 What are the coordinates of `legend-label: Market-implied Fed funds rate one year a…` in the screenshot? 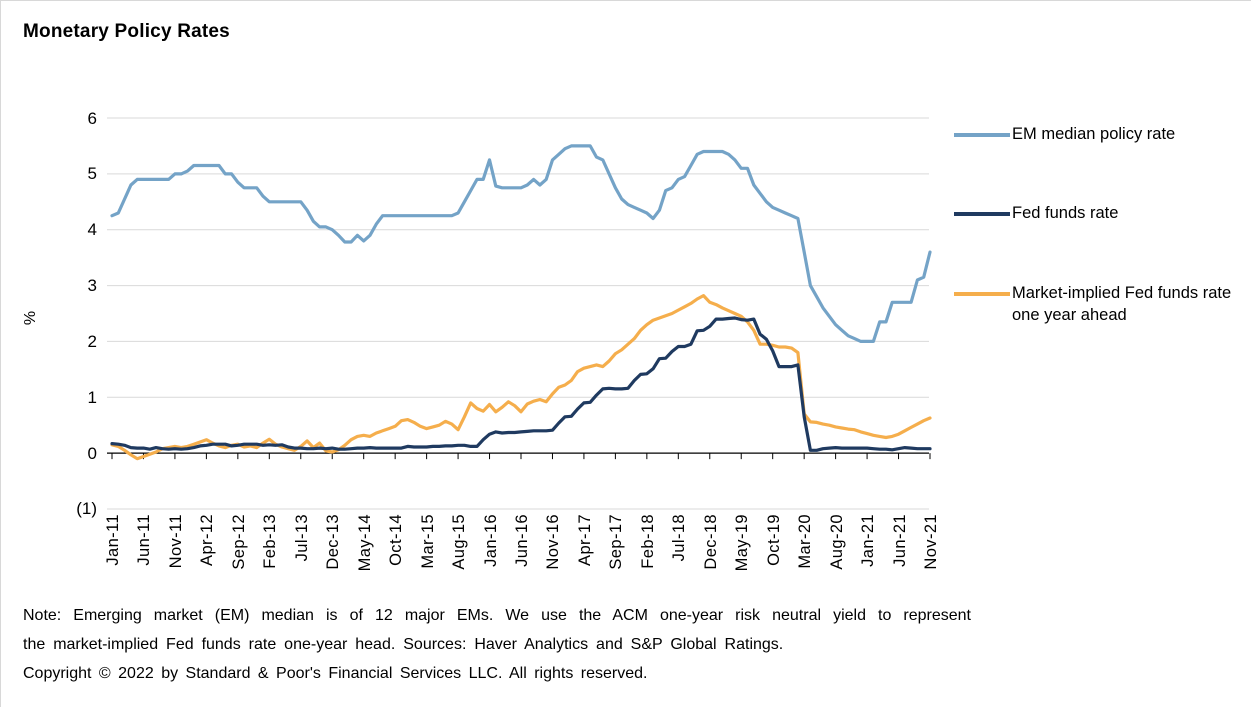 It's located at (1122, 304).